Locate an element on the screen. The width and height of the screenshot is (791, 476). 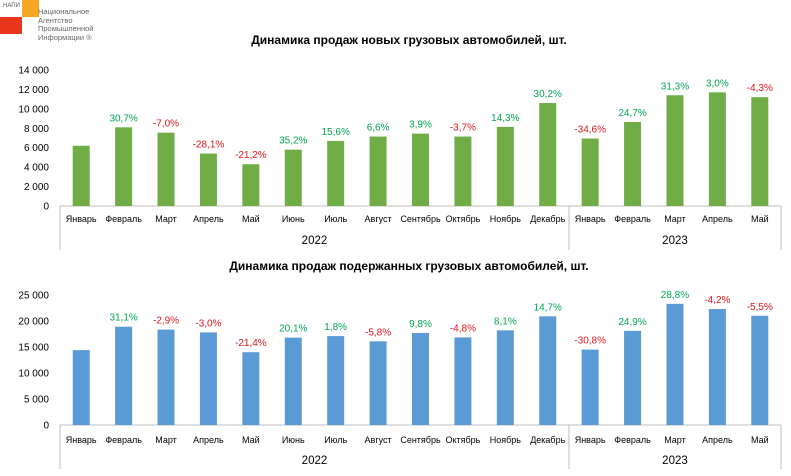
y-tick-label: 10 000 is located at coordinates (33, 374).